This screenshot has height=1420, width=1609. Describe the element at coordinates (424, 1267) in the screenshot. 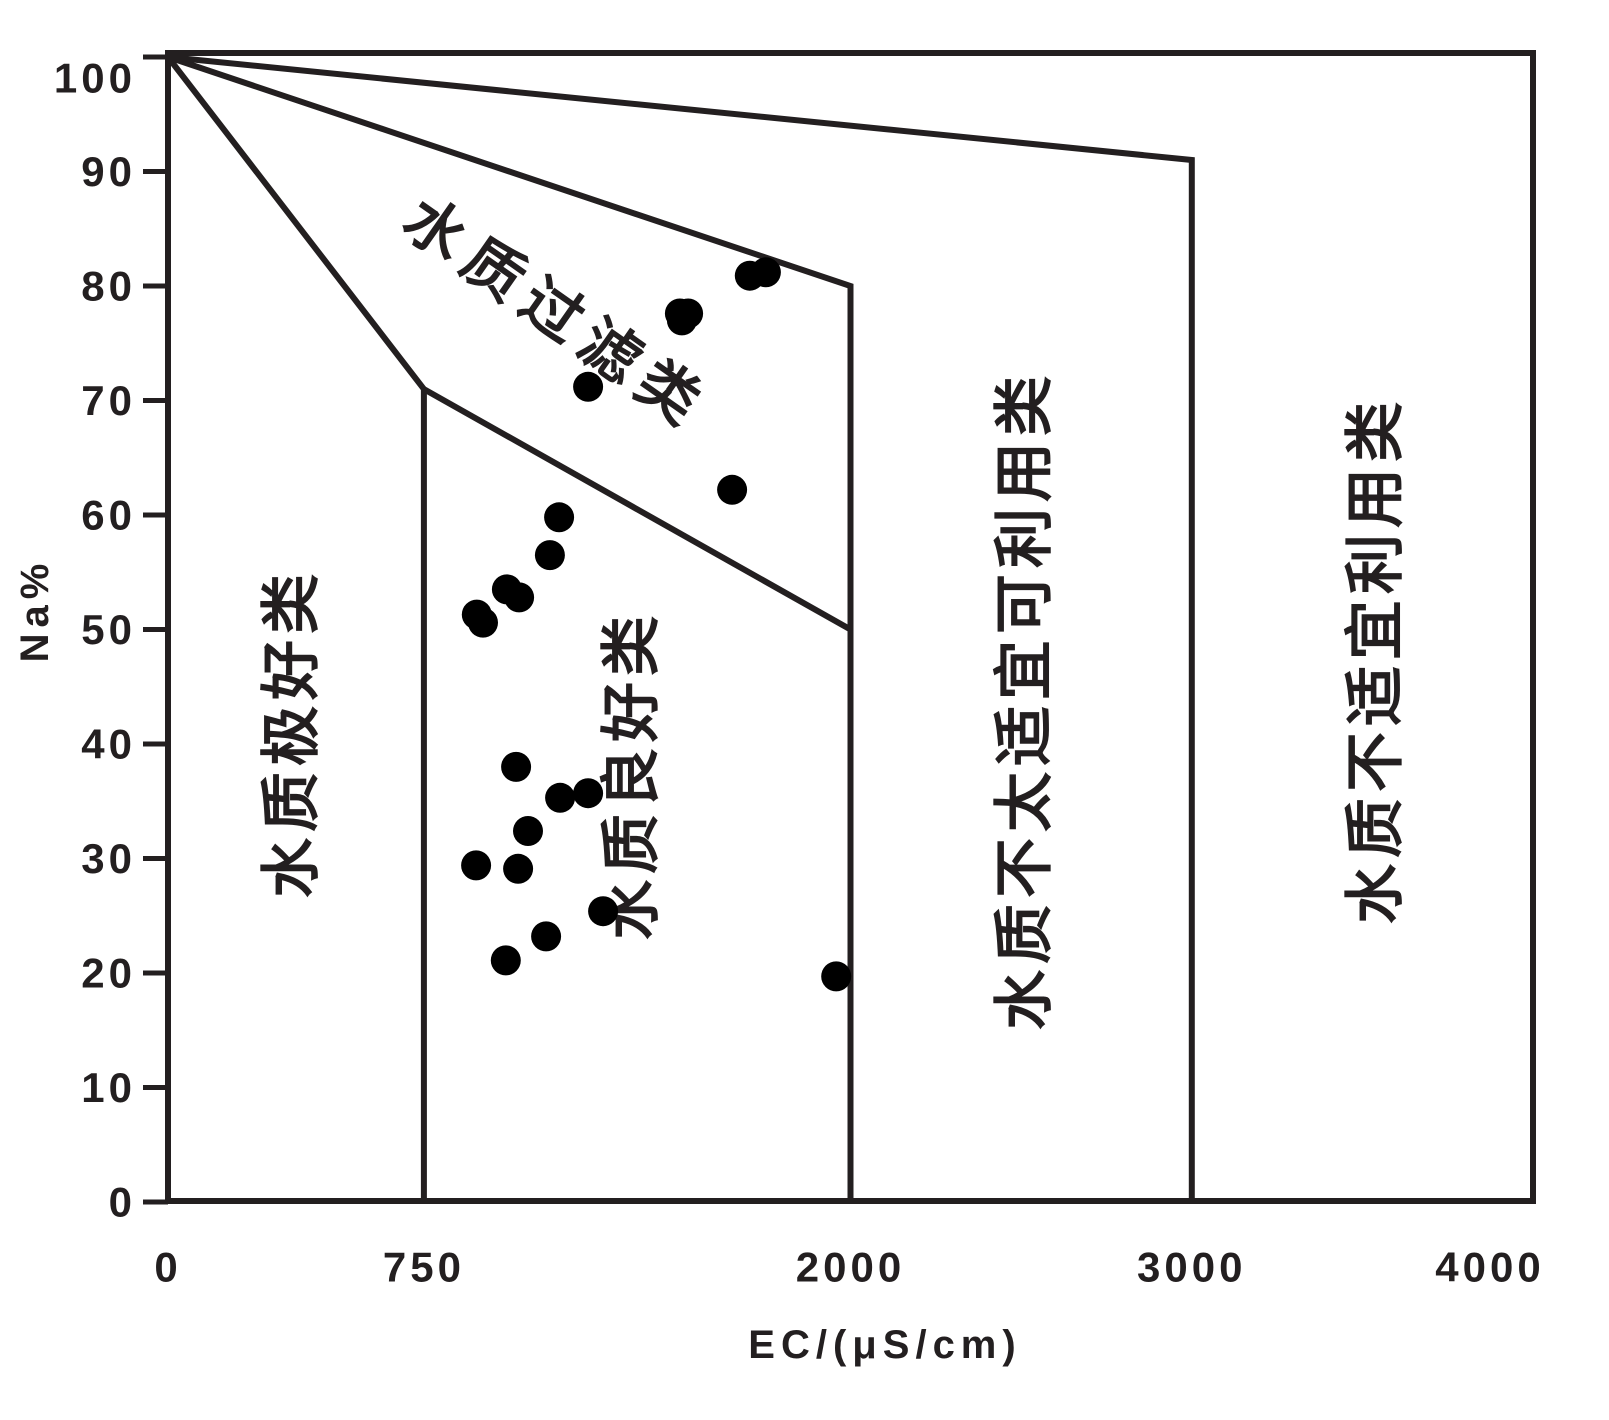

I see `x-tick-label: 750` at that location.